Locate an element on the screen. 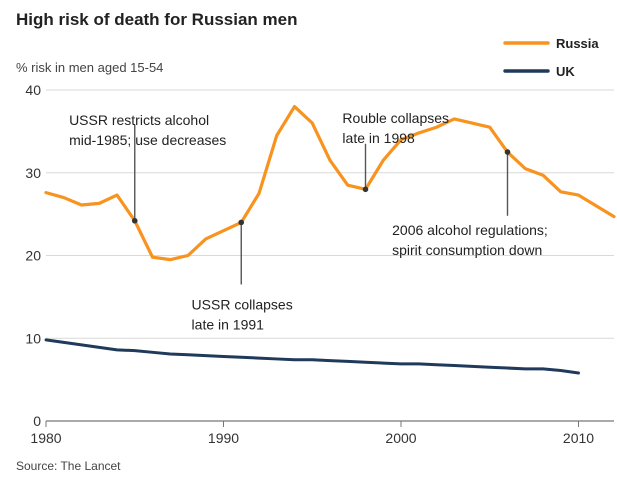 This screenshot has width=617, height=477. y-tick-label-10: 10 is located at coordinates (33, 338).